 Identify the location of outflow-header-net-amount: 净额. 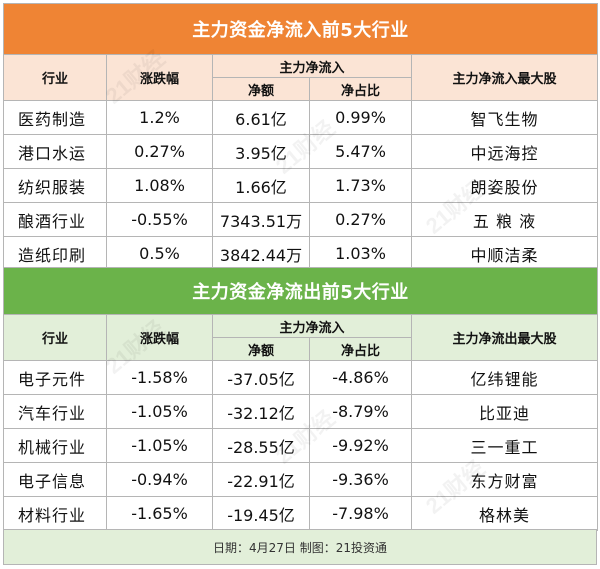
(261, 349).